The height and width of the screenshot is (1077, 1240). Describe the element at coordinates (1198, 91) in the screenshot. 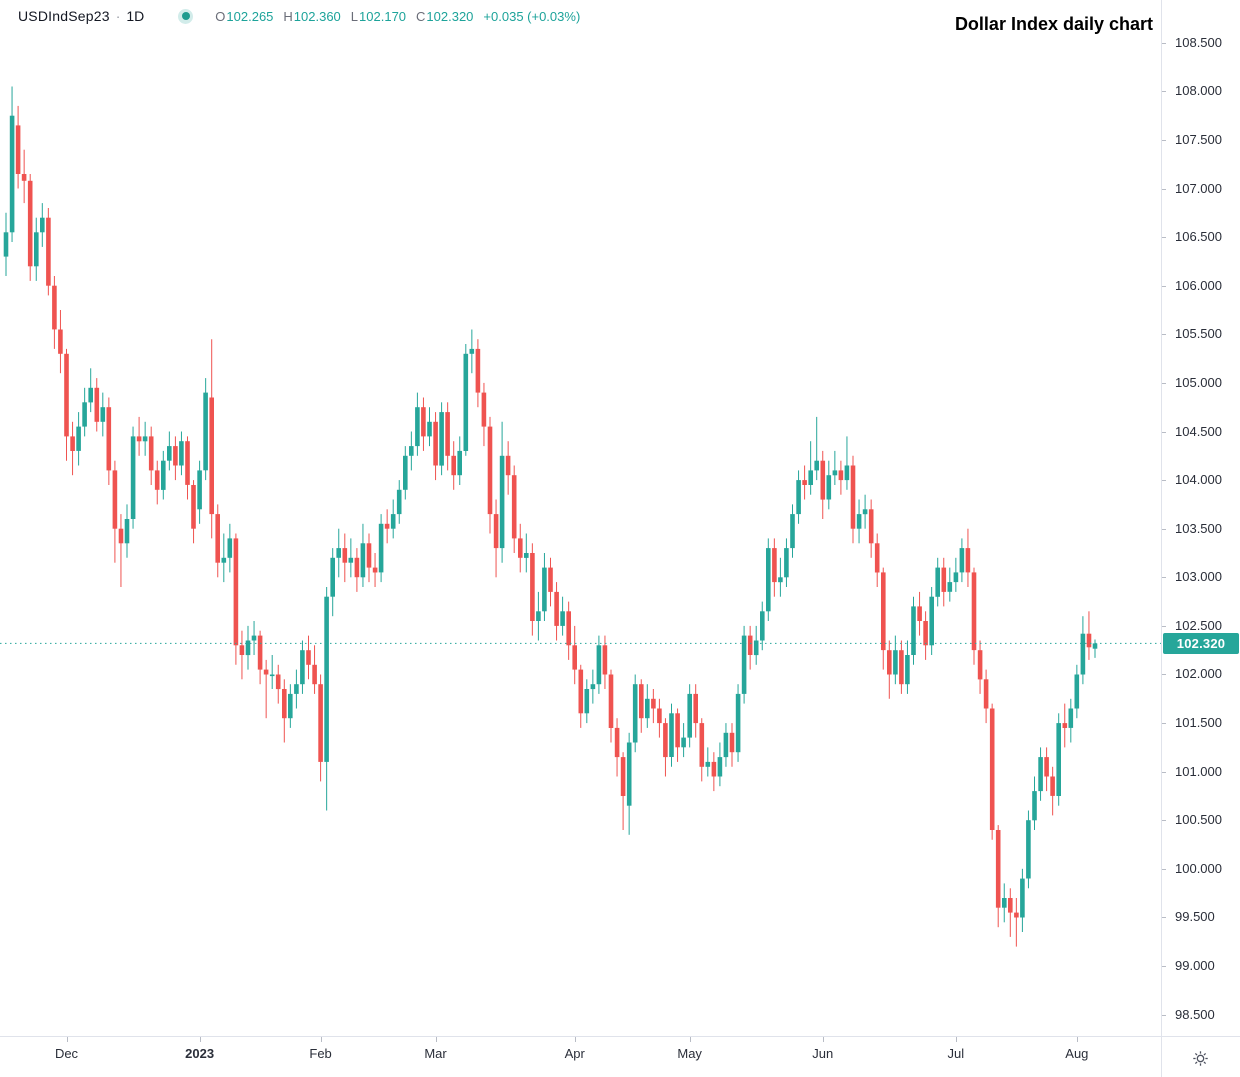

I see `price-tick-label: 108.000` at that location.